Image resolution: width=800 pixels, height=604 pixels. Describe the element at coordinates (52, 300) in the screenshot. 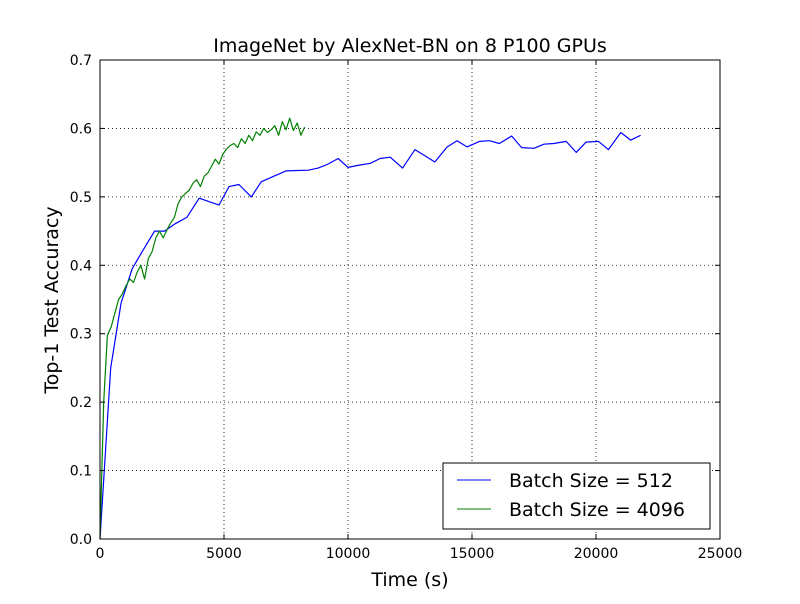

I see `y-axis-label: Top-1 Test Accuracy` at that location.